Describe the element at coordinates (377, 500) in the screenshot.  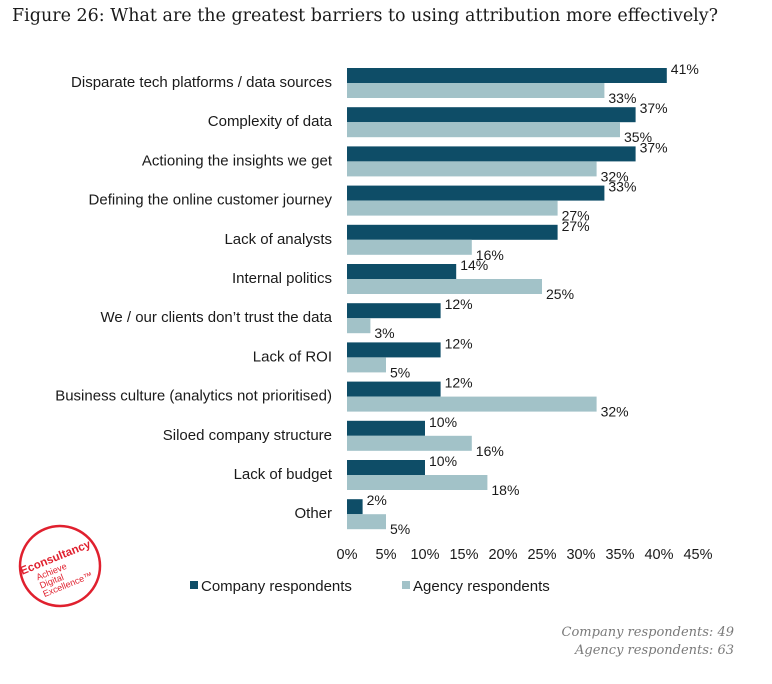
I see `data-label: 2%` at that location.